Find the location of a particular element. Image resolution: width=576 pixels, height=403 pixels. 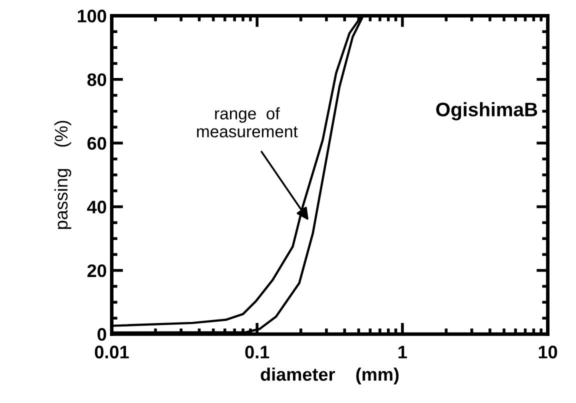

x-axis-title: diameter (mm) is located at coordinates (329, 376).